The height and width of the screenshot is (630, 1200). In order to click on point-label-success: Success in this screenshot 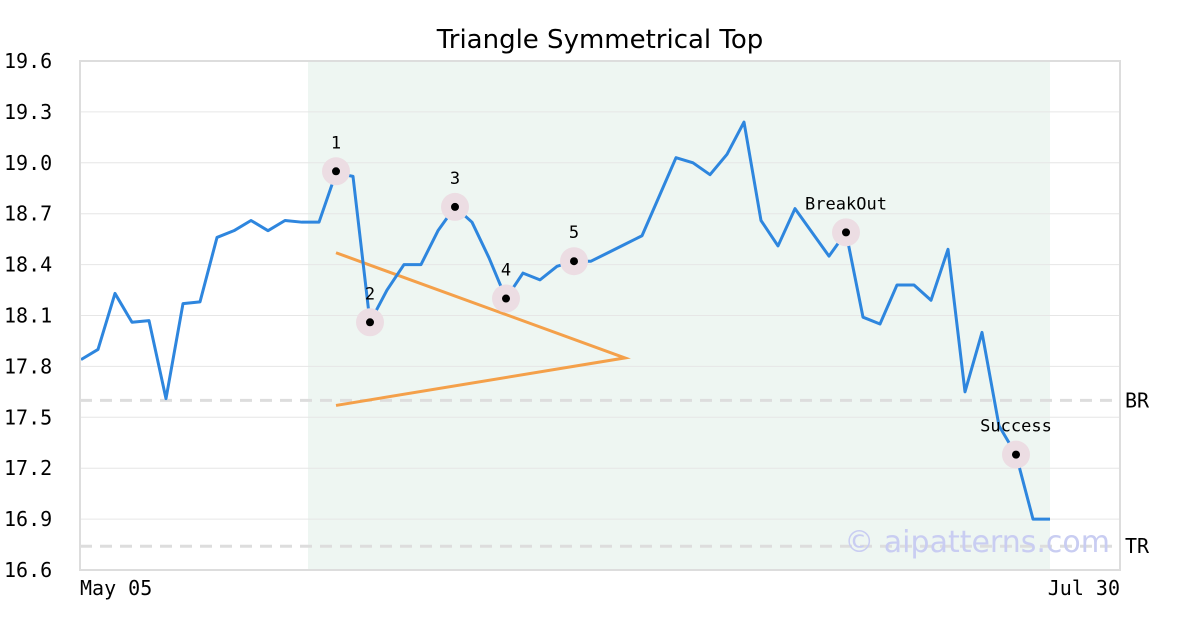, I will do `click(1016, 427)`.